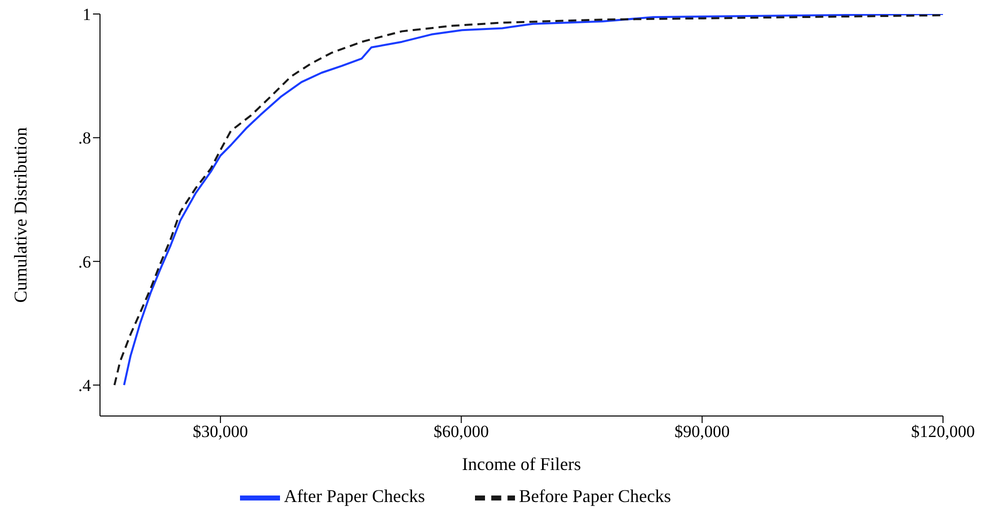 Image resolution: width=987 pixels, height=527 pixels. What do you see at coordinates (943, 432) in the screenshot?
I see `x-tick-label: $120,000` at bounding box center [943, 432].